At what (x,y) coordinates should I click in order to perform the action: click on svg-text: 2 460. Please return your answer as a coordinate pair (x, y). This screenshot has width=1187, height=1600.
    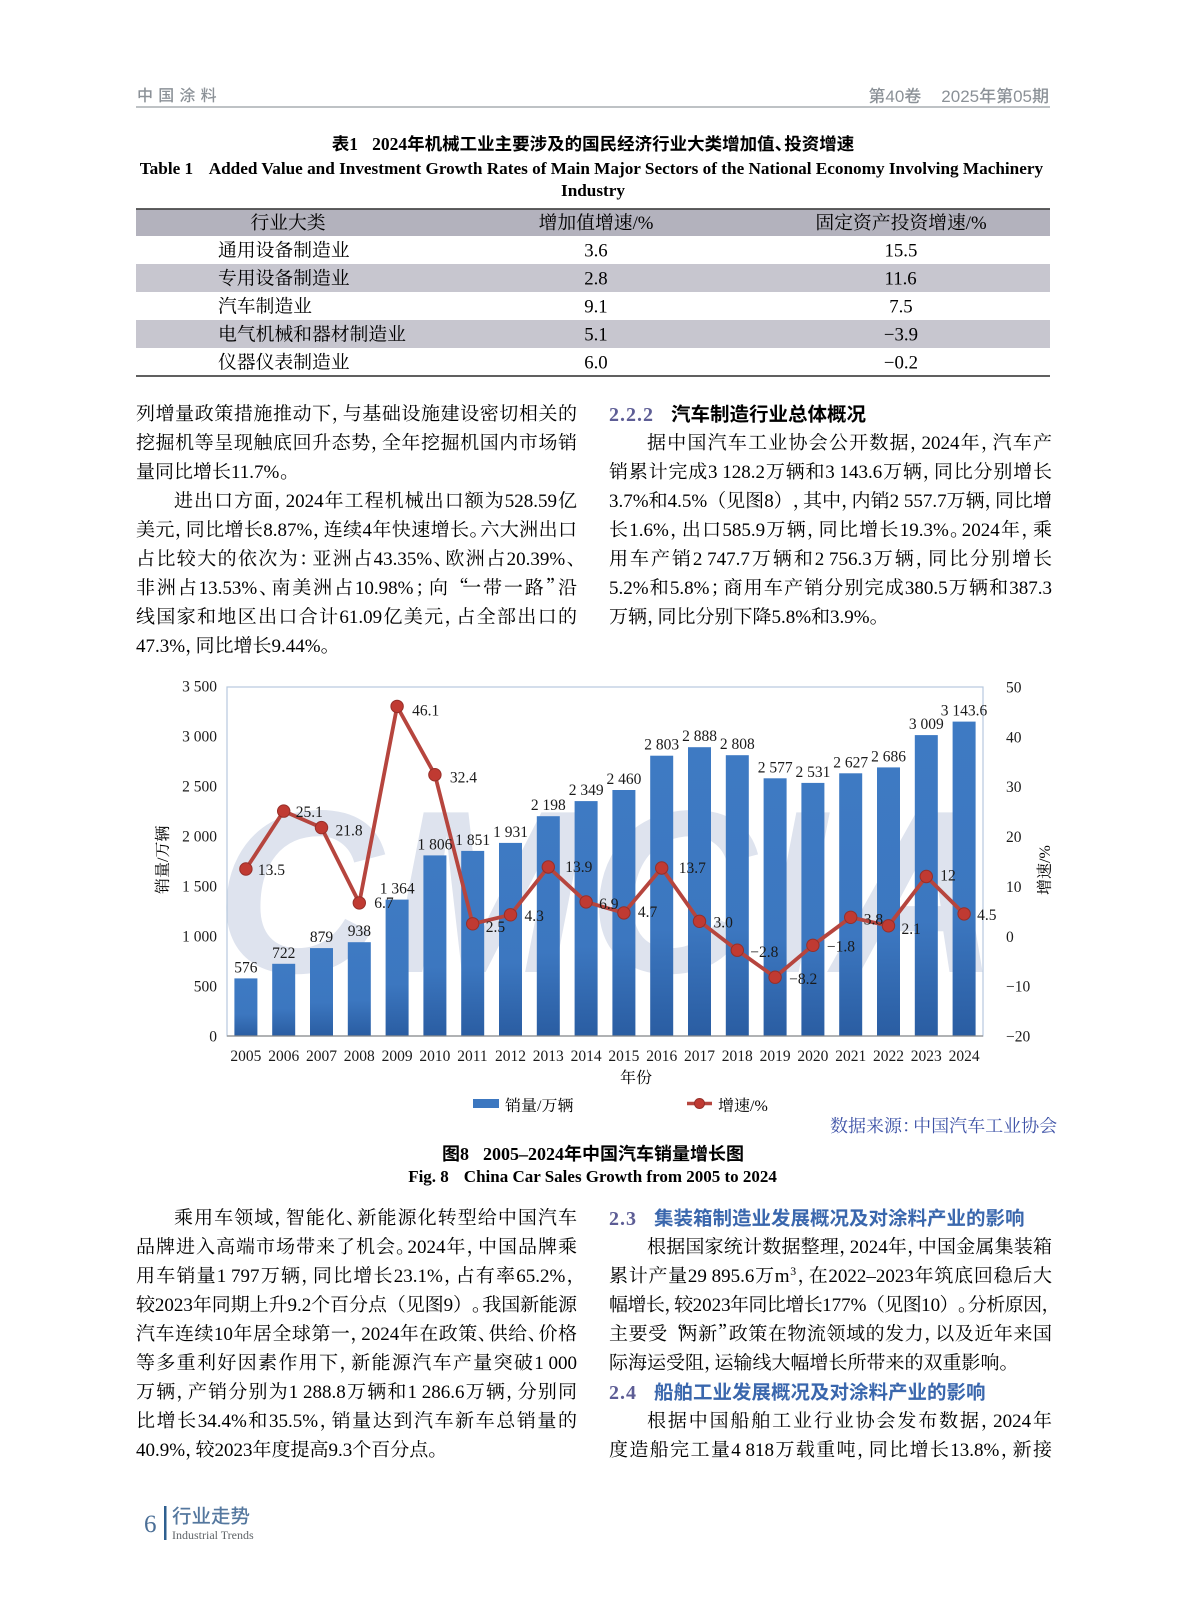
    Looking at the image, I should click on (624, 779).